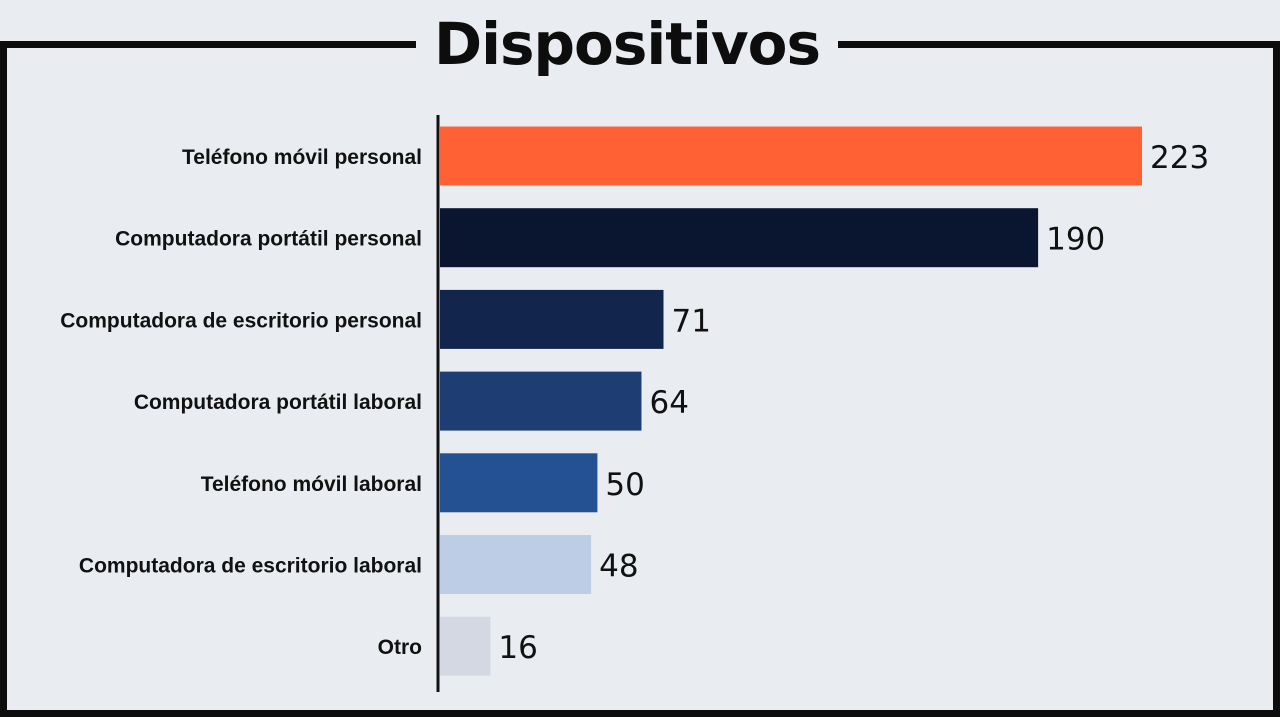 This screenshot has height=717, width=1280. I want to click on value-label-2: 190, so click(1075, 240).